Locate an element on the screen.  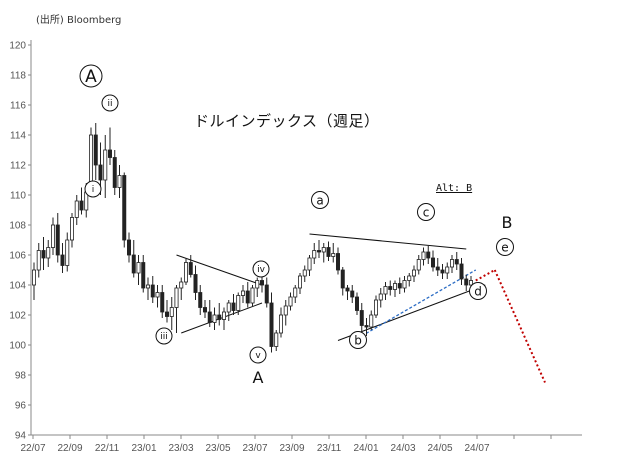
y-tick-label: 100 is located at coordinates (17, 346).